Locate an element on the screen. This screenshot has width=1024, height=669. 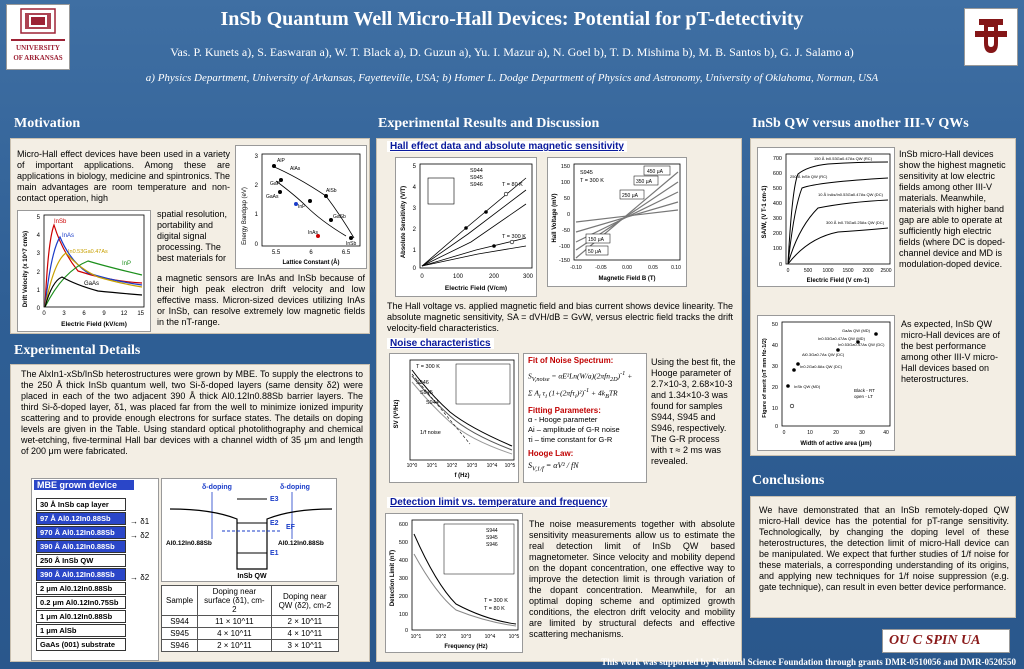
sens-ytick-1: 1 is located at coordinates (415, 251).